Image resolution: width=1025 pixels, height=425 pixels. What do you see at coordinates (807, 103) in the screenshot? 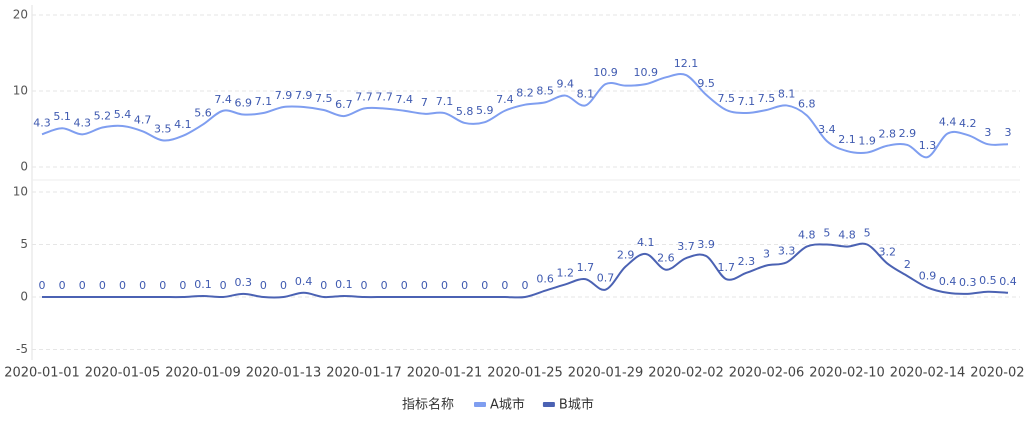
I see `data-label: 6.8` at bounding box center [807, 103].